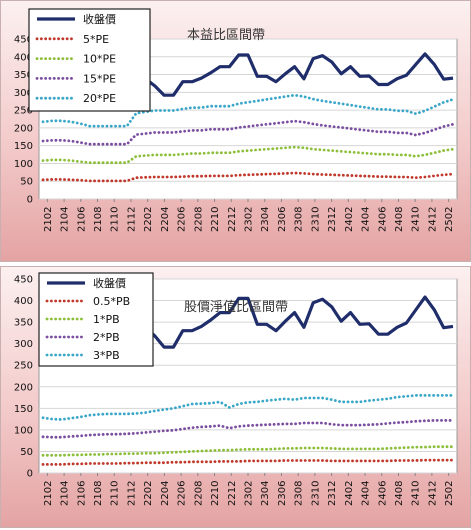 Image resolution: width=471 pixels, height=530 pixels. Describe the element at coordinates (111, 301) in the screenshot. I see `legend-label-1: 0.5*PB` at that location.